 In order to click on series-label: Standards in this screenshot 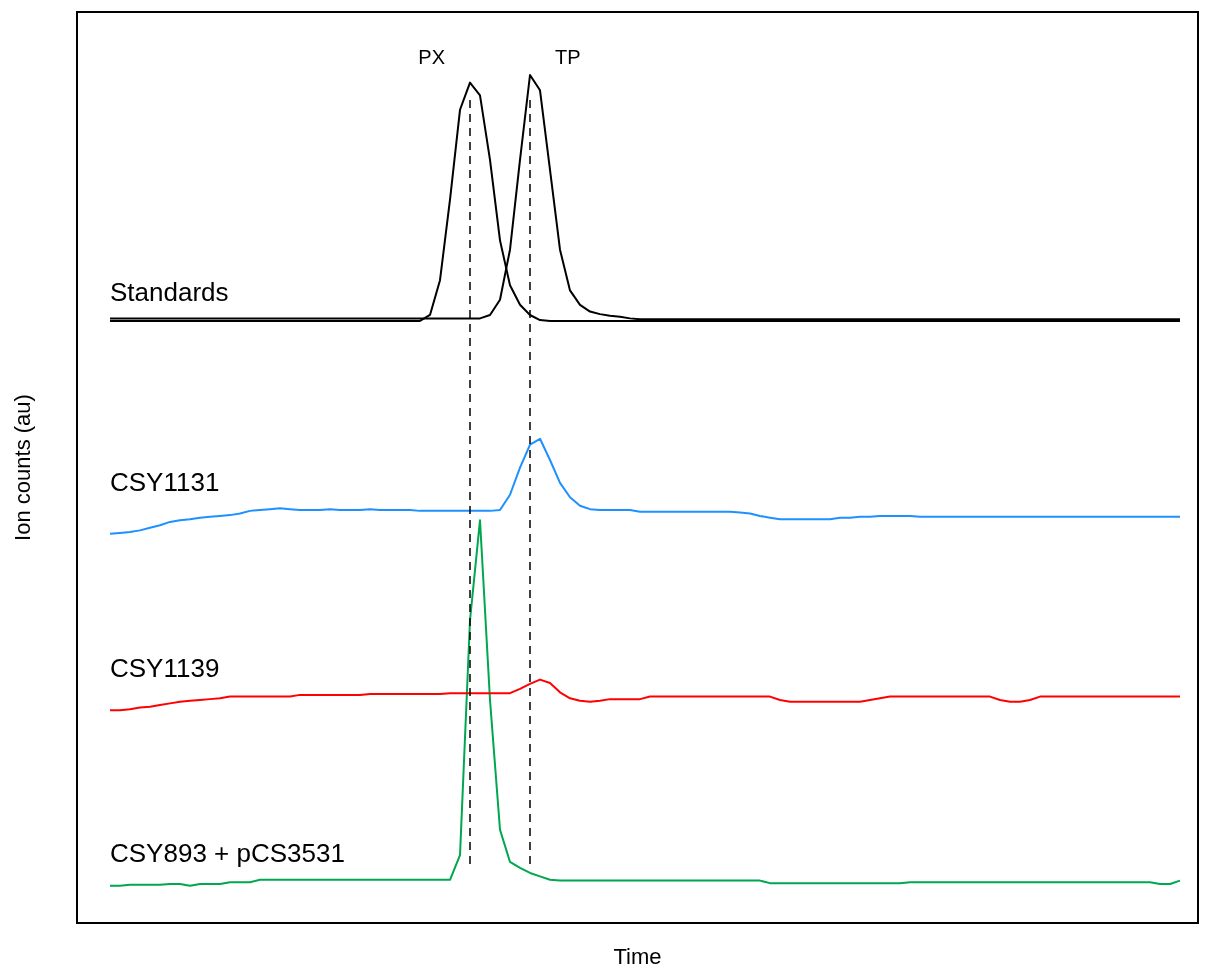, I will do `click(169, 291)`.